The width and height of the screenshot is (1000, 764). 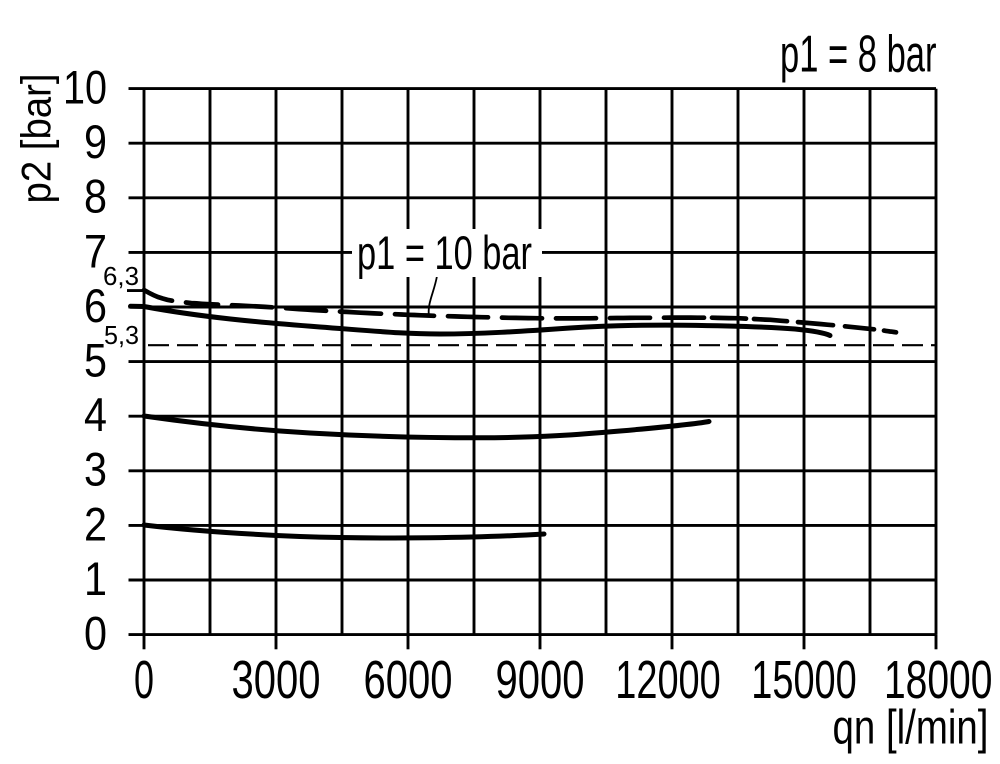 I want to click on svg-text: 7, so click(x=95, y=250).